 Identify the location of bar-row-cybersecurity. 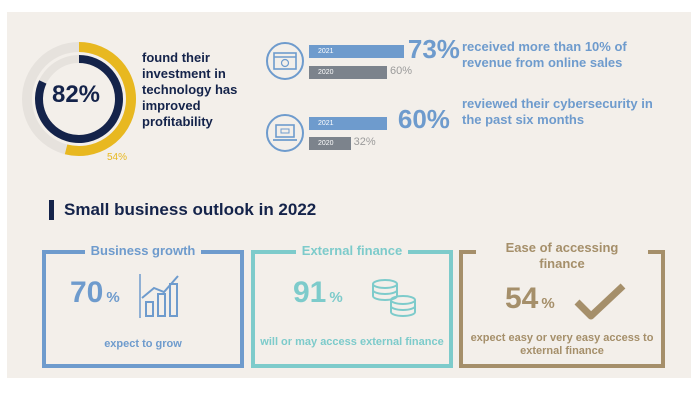
(360, 134).